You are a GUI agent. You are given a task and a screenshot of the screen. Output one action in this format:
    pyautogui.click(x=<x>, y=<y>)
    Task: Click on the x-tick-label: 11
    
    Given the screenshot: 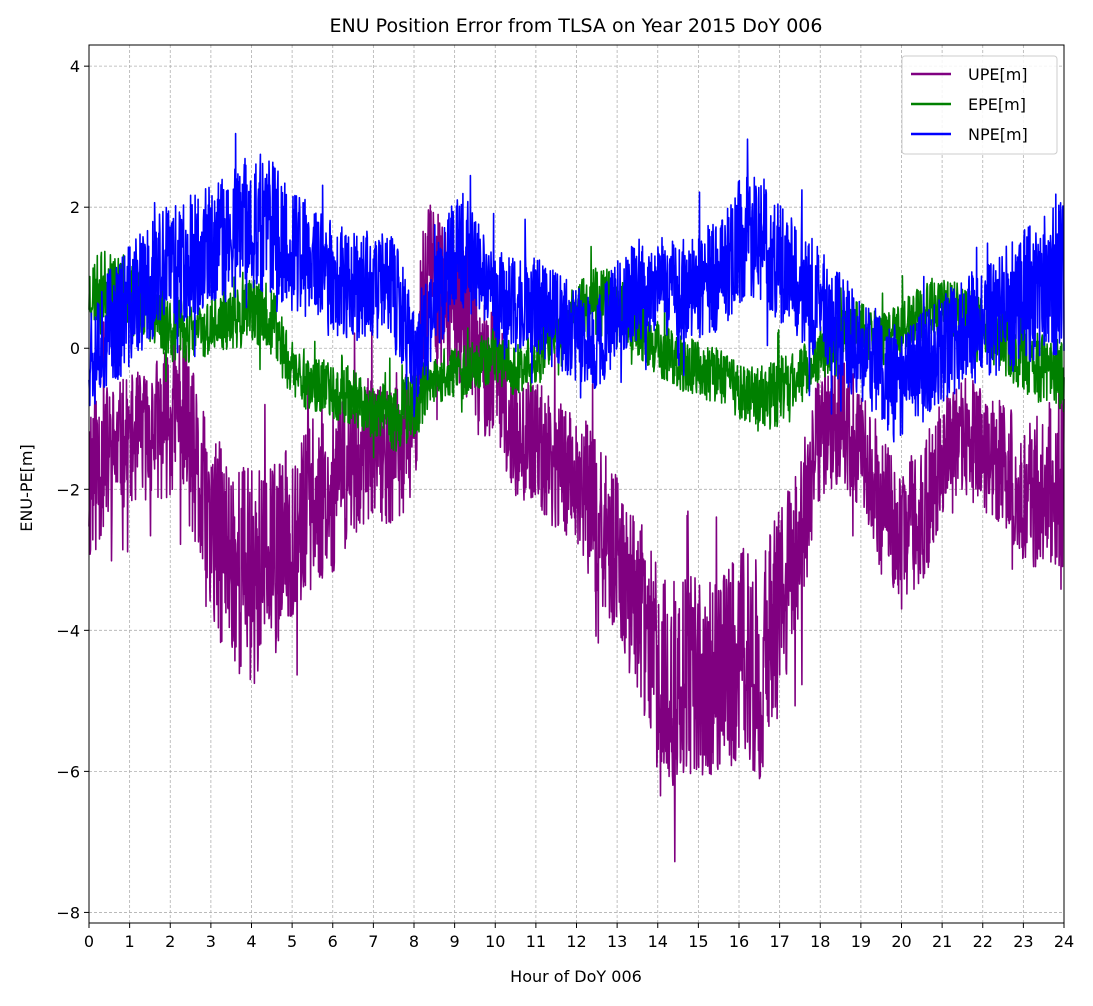 What is the action you would take?
    pyautogui.click(x=536, y=941)
    